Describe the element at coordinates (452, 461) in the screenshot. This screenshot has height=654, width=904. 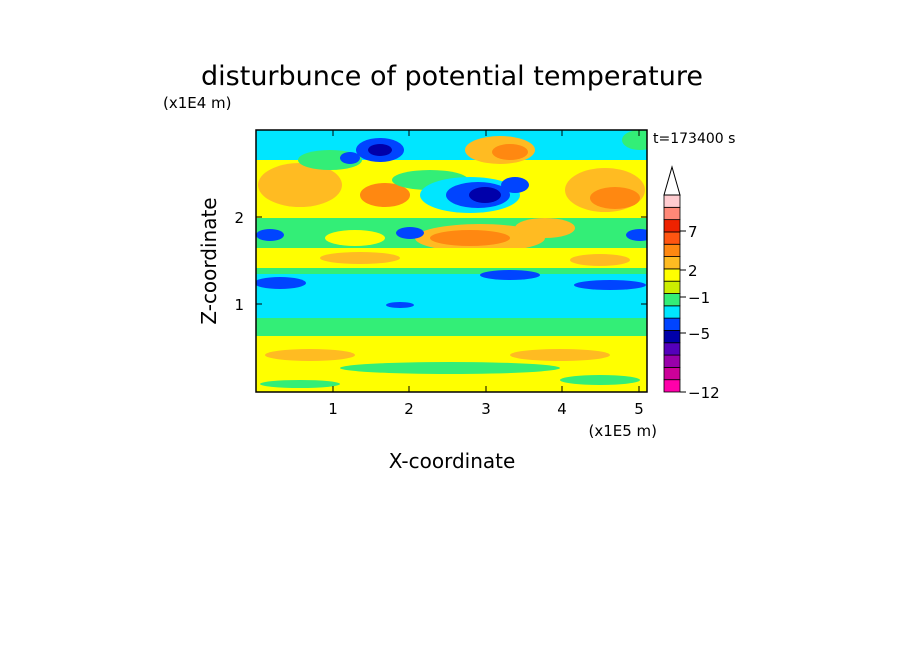
I see `x-axis-label: X-coordinate` at that location.